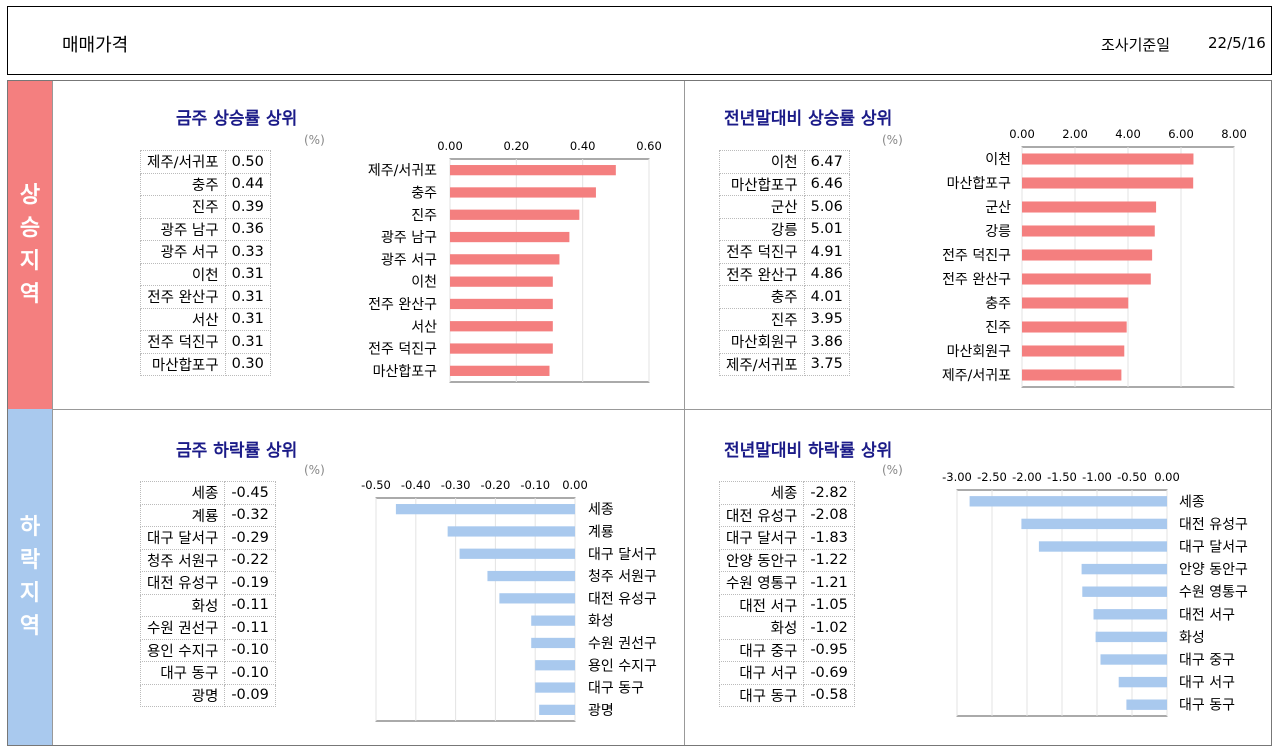 This screenshot has width=1280, height=752. Describe the element at coordinates (829, 605) in the screenshot. I see `region-value: -1.05` at that location.